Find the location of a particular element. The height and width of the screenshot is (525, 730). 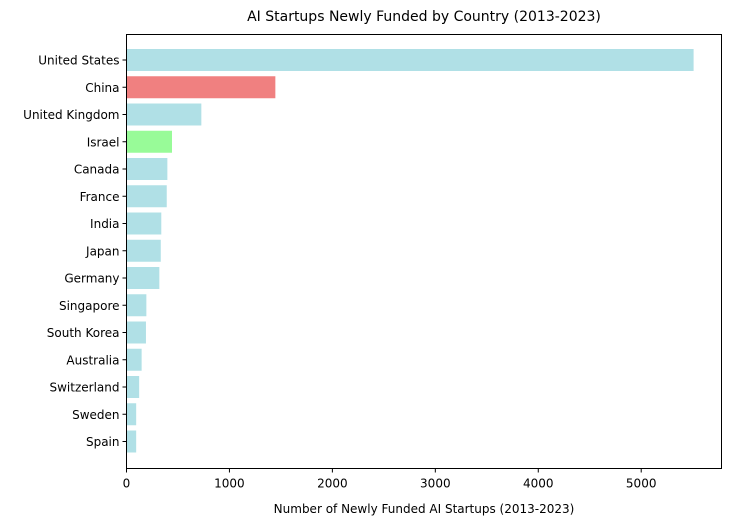

x-tick-label: 2000 is located at coordinates (332, 484).